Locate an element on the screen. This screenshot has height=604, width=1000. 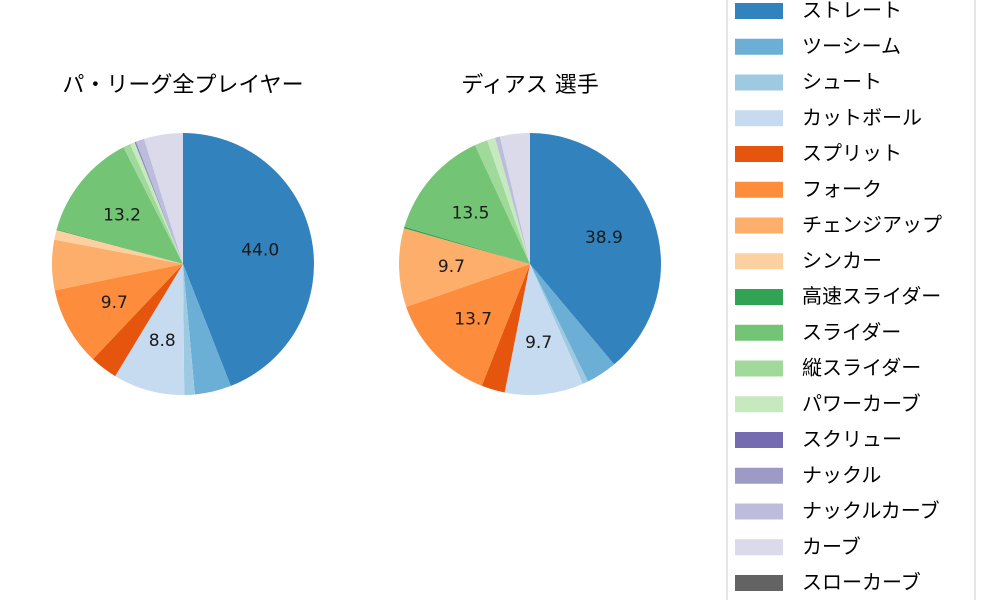
legend-entry: スライダー is located at coordinates (818, 332).